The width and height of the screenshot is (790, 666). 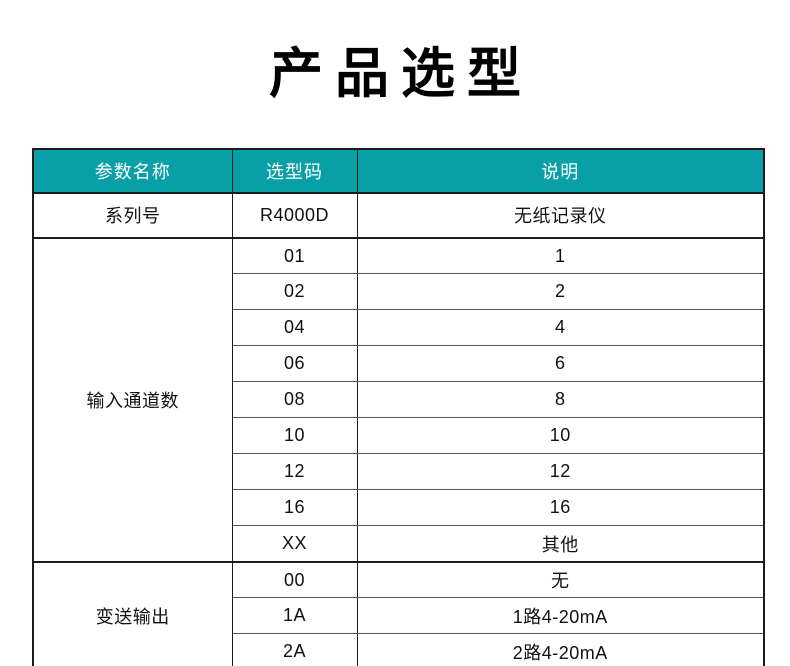 I want to click on table-row: 系列号 R4000D 无纸记录仪, so click(x=398, y=215).